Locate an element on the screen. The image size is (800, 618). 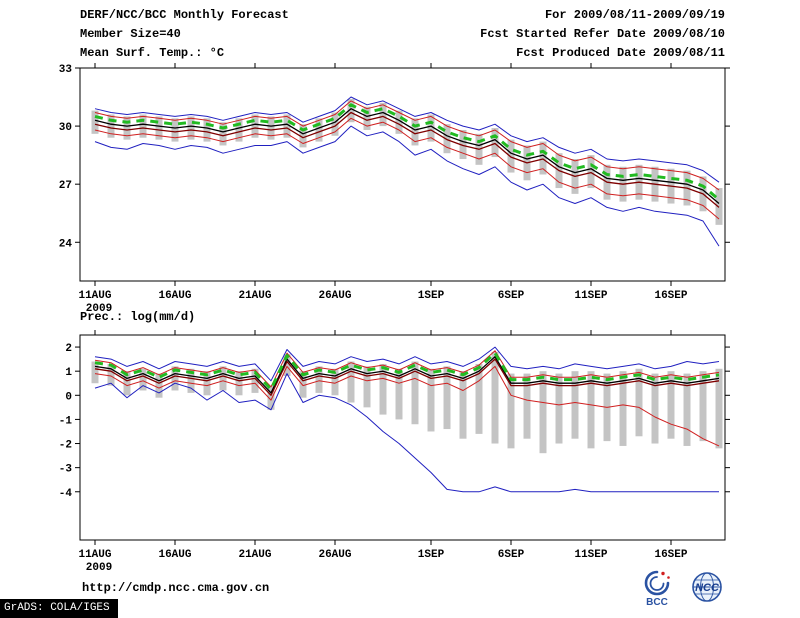
precipitation-y-tick-label: -2 is located at coordinates (65, 446).